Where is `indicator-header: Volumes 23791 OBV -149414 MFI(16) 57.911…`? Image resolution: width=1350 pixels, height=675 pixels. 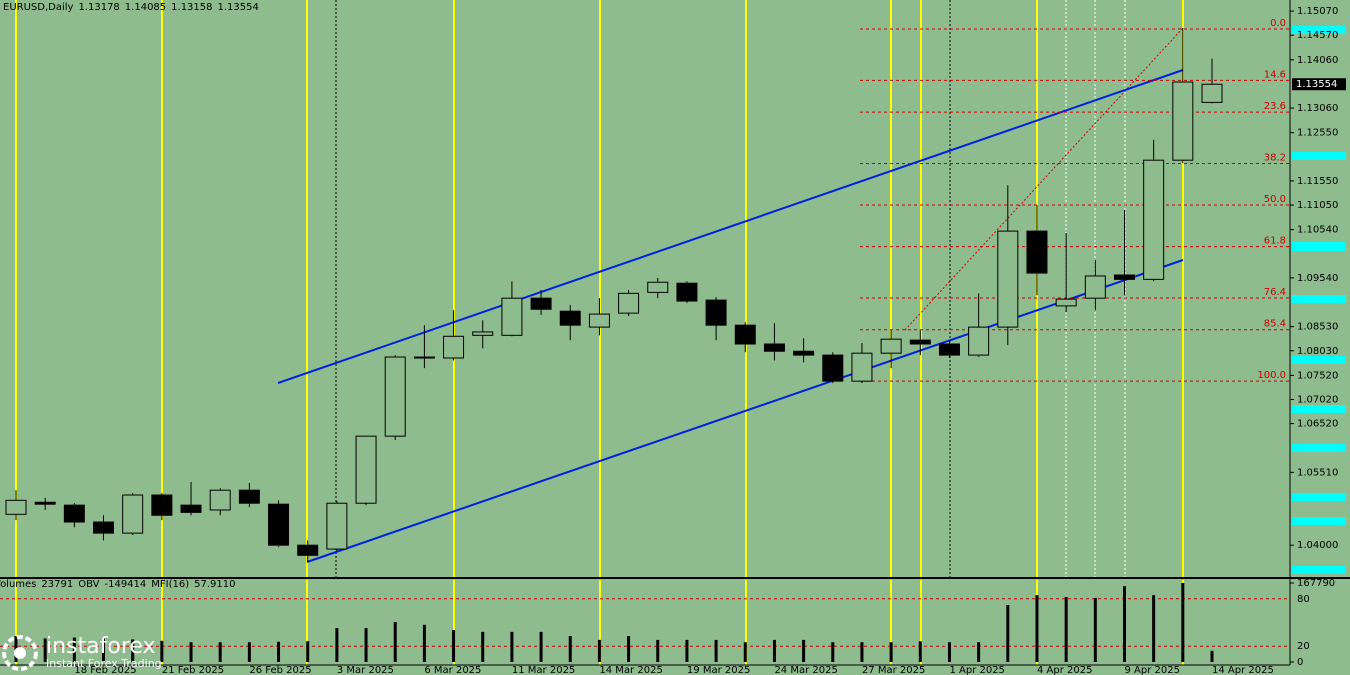
indicator-header: Volumes 23791 OBV -149414 MFI(16) 57.911… is located at coordinates (118, 584).